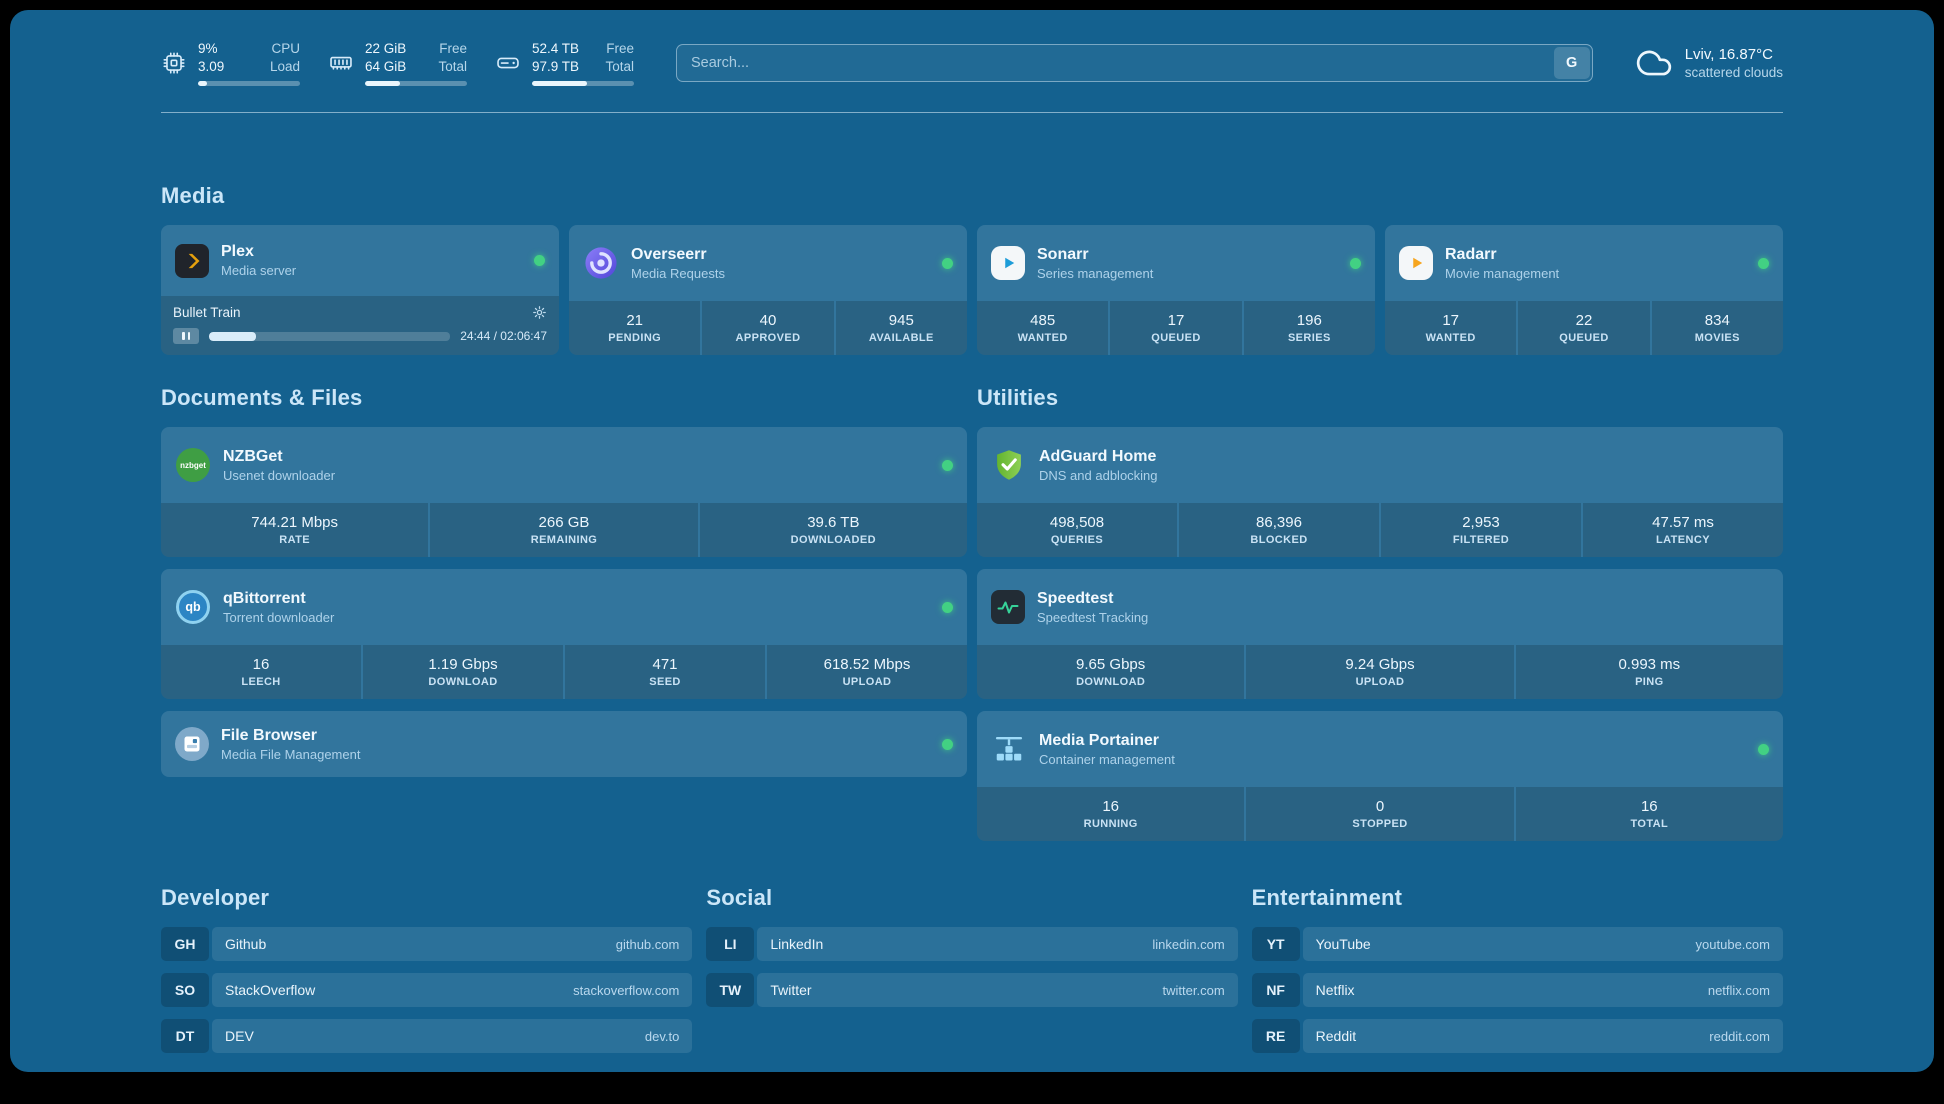 This screenshot has height=1104, width=1944. Describe the element at coordinates (192, 260) in the screenshot. I see `plex-icon` at that location.